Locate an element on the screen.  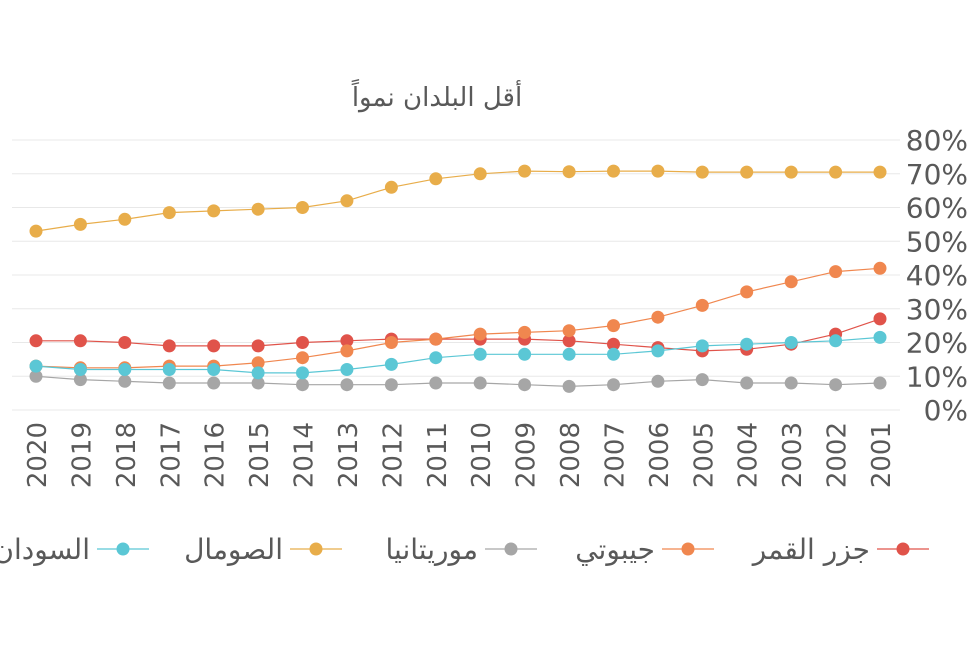
legend-label: جزر القمر is located at coordinates (810, 549).